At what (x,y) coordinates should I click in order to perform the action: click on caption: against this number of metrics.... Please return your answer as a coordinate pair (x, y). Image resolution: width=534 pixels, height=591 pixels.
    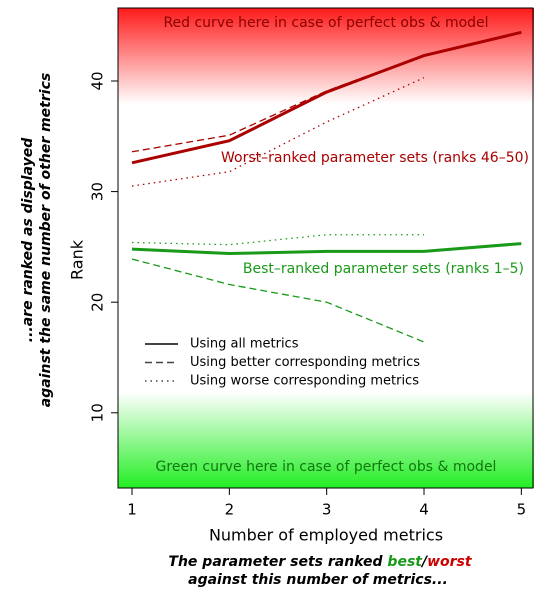
    Looking at the image, I should click on (318, 580).